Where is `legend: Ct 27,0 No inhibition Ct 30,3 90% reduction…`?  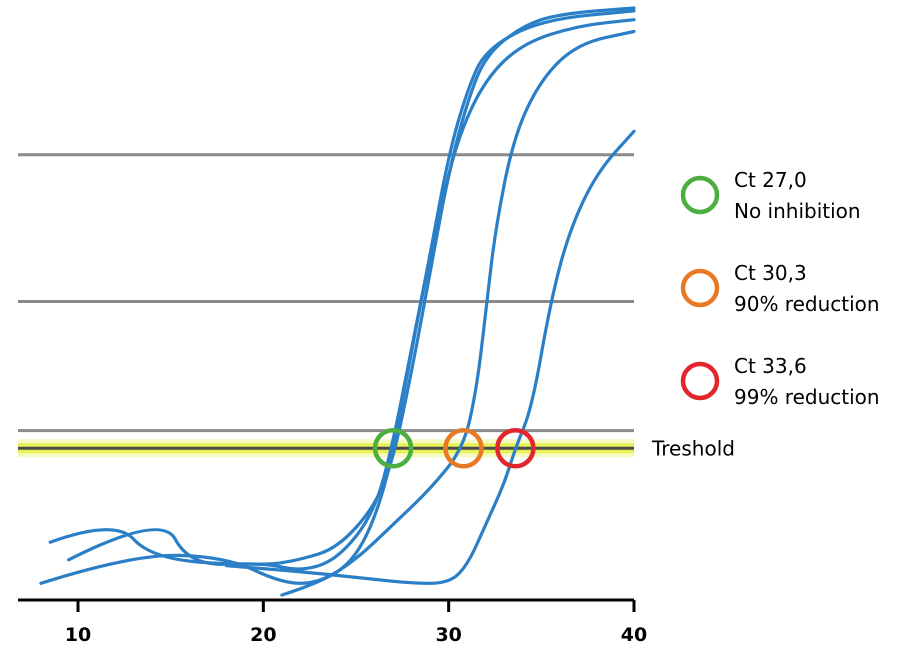
legend: Ct 27,0 No inhibition Ct 30,3 90% reduction… is located at coordinates (780, 288).